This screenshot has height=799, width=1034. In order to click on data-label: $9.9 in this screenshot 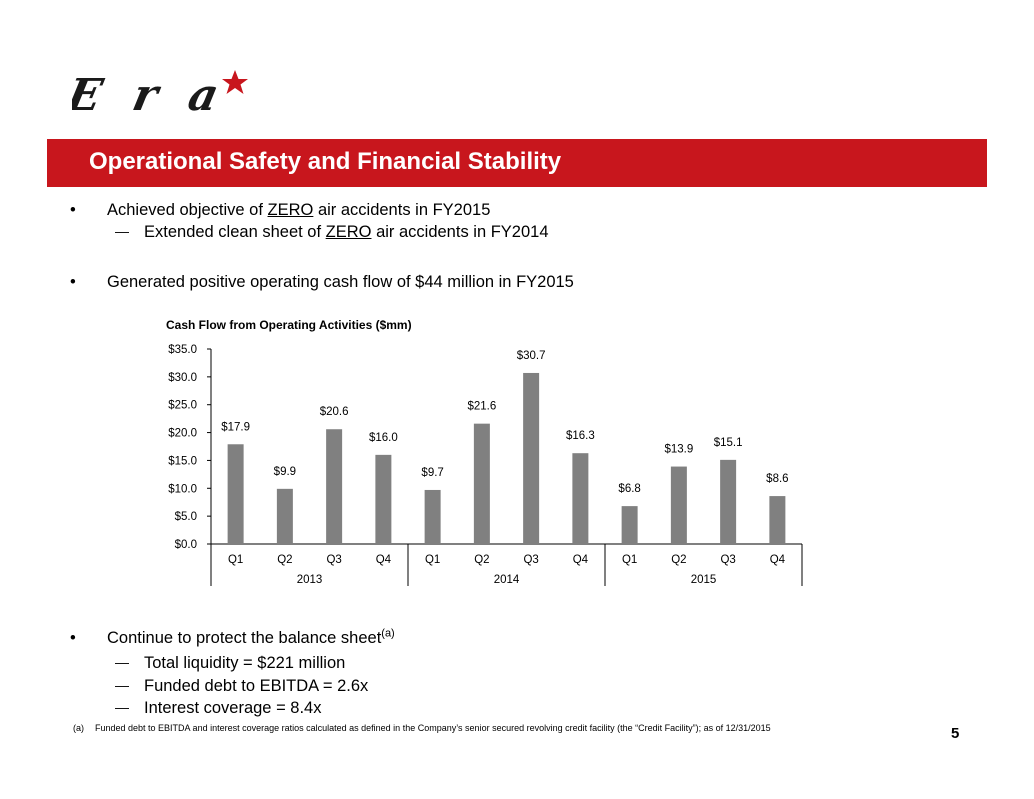, I will do `click(285, 472)`.